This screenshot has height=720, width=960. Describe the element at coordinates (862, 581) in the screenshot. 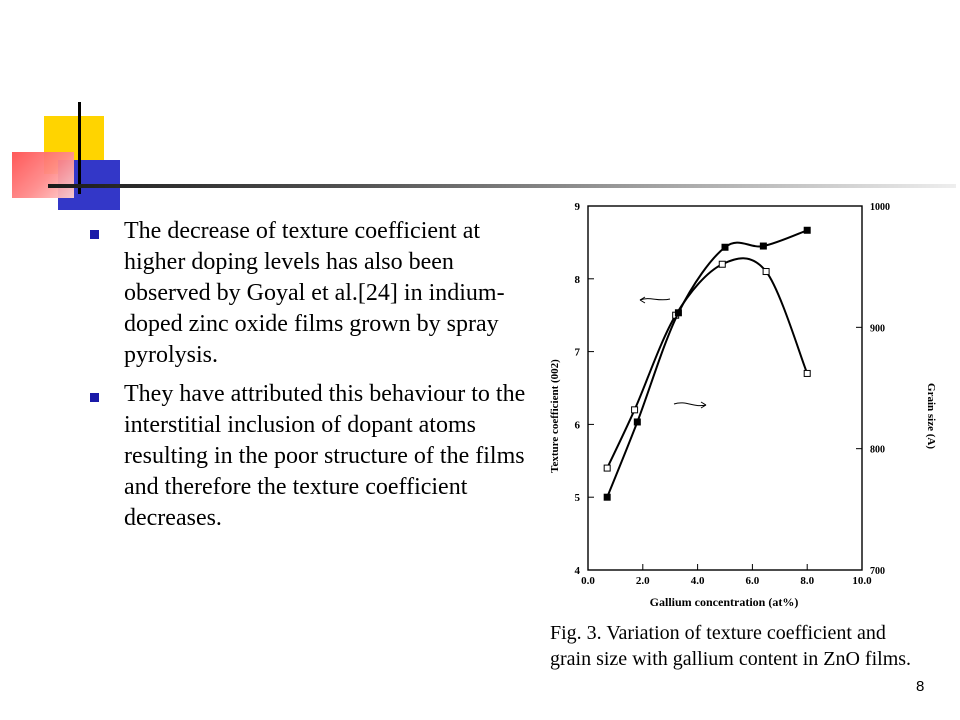

I see `x-tick-label: 10.0` at that location.